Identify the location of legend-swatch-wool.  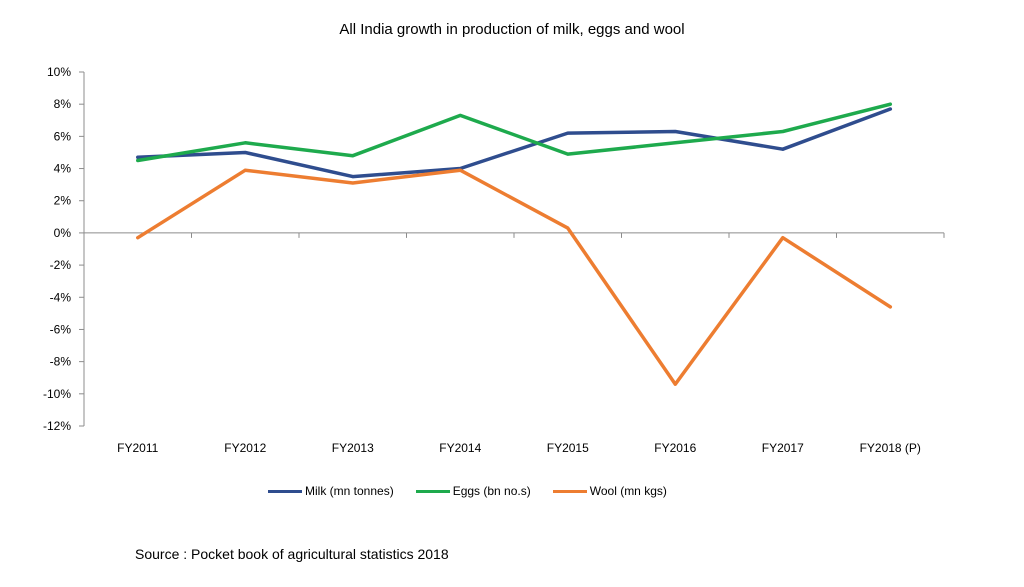
(569, 491).